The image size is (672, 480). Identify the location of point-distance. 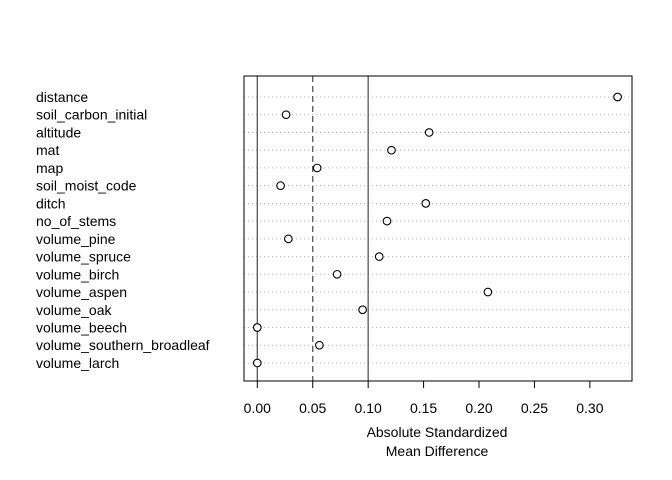
(617, 97).